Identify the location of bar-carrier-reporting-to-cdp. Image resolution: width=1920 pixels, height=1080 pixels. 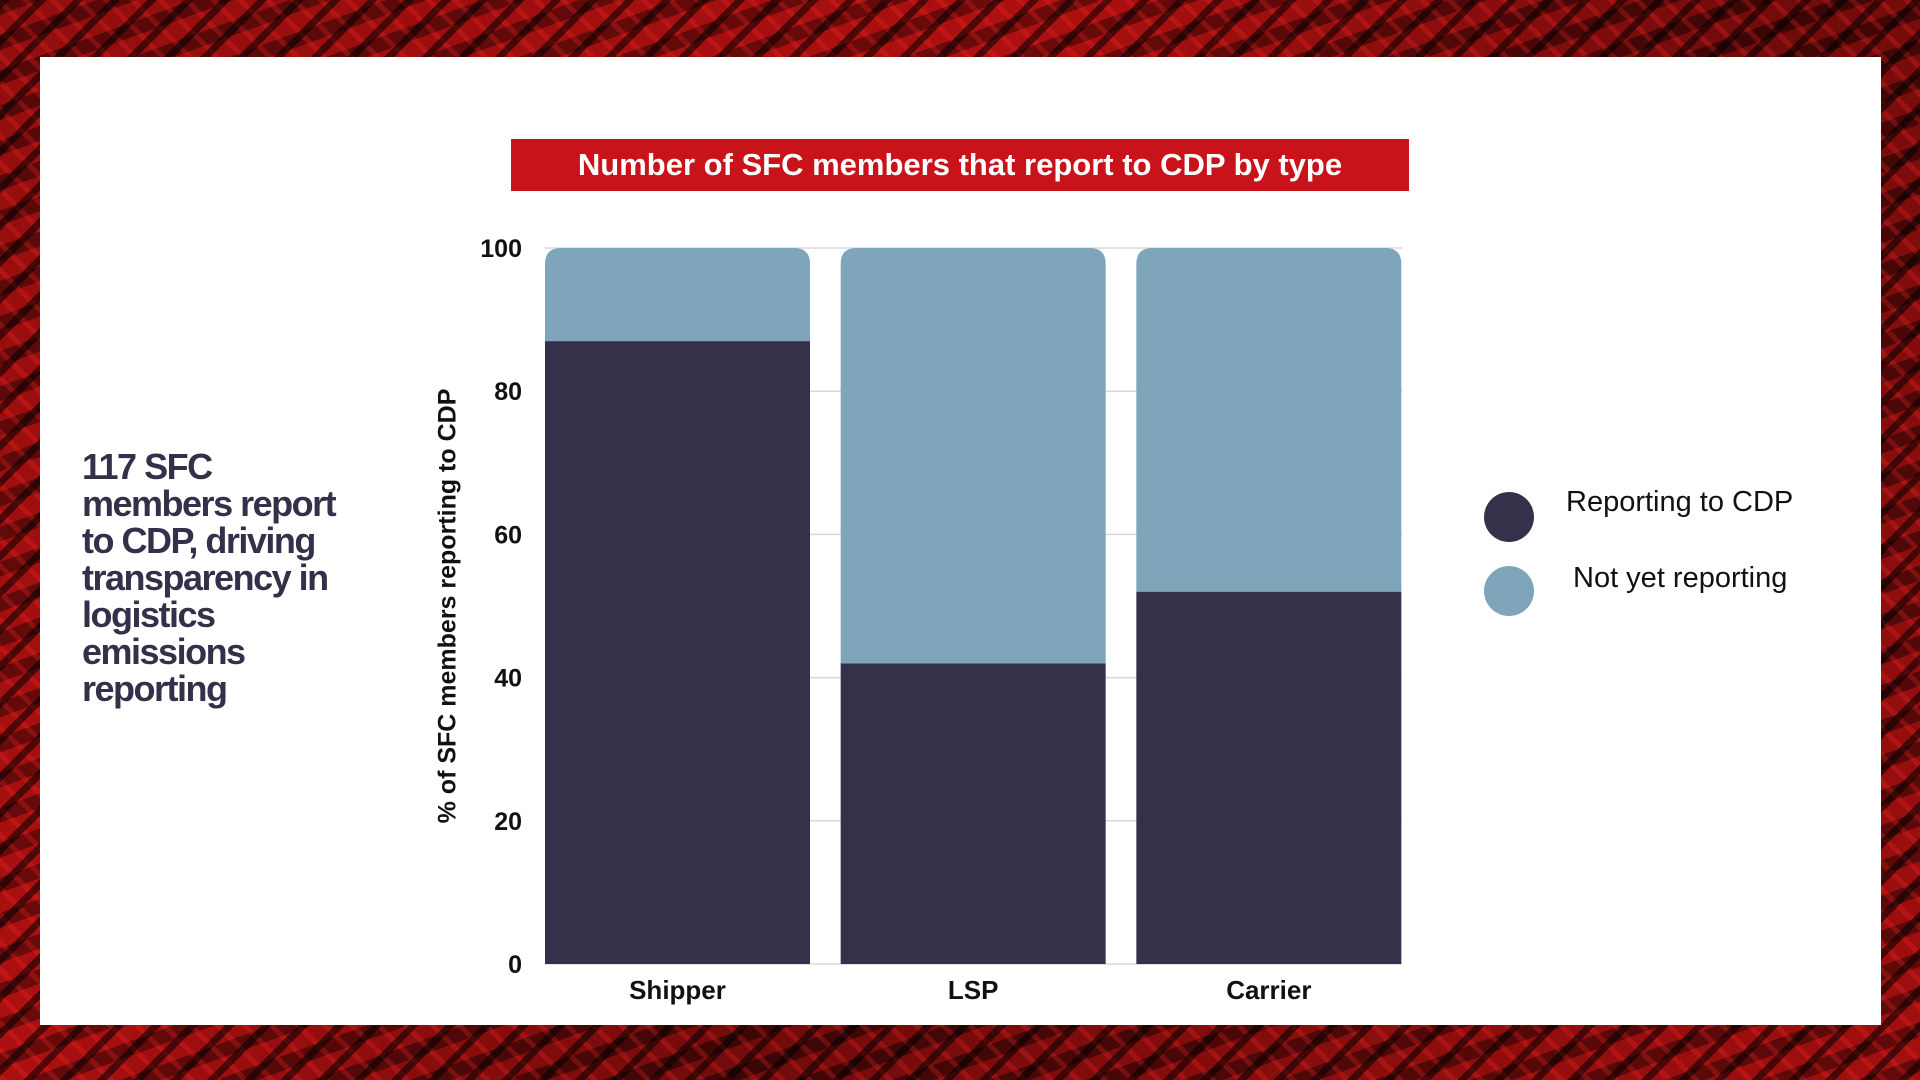
(1269, 777).